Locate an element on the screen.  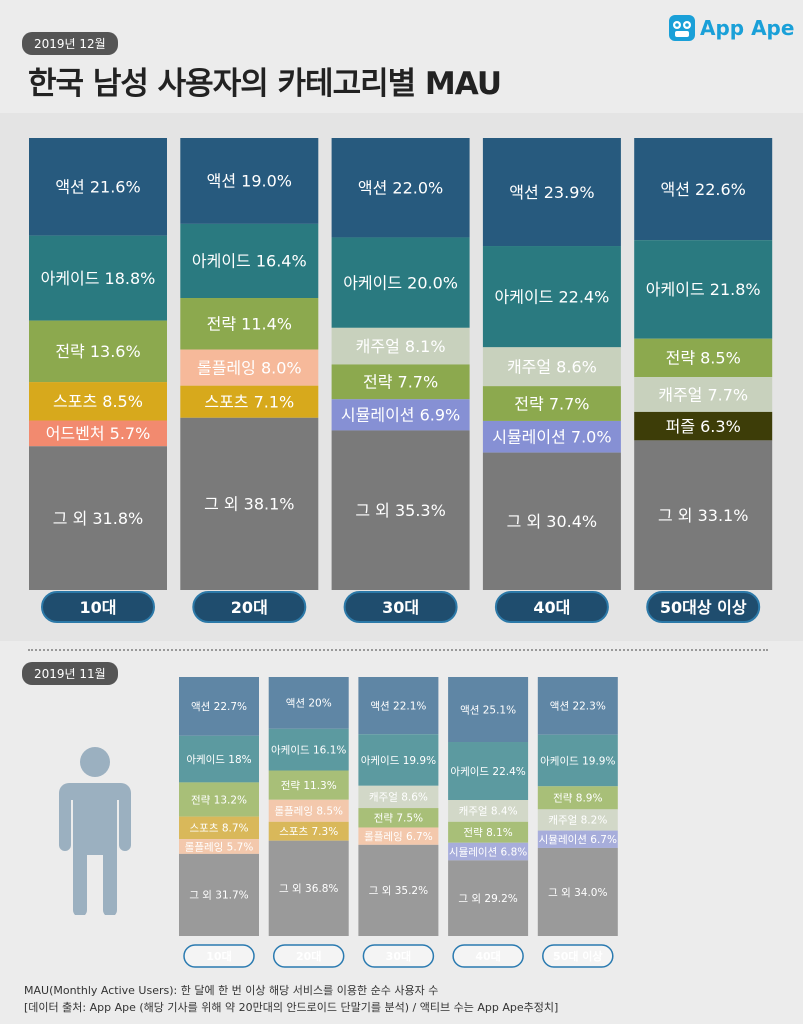
segment-label: 그 외 38.1% is located at coordinates (249, 504).